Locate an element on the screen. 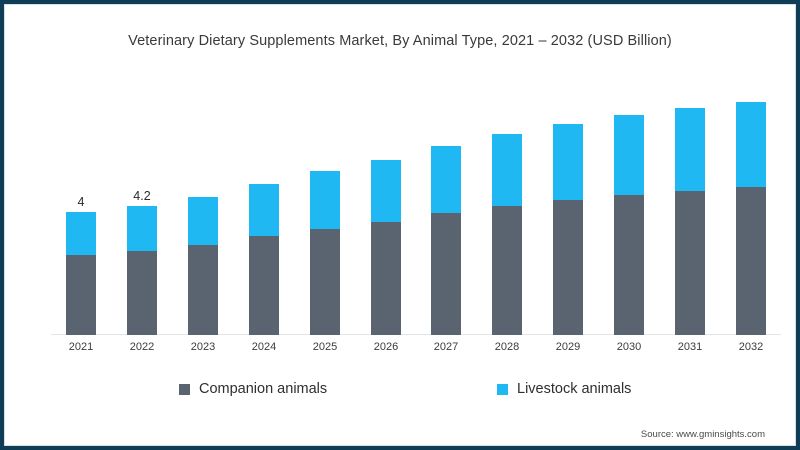  x-axis-line is located at coordinates (416, 334).